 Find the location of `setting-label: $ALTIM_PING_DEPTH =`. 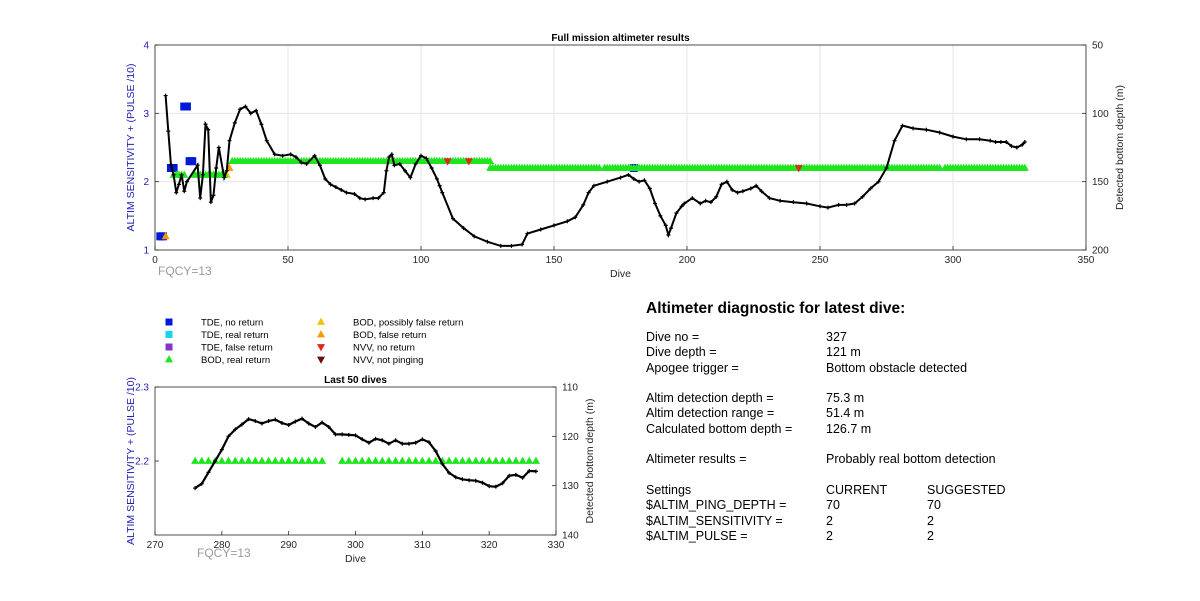

setting-label: $ALTIM_PING_DEPTH = is located at coordinates (716, 505).